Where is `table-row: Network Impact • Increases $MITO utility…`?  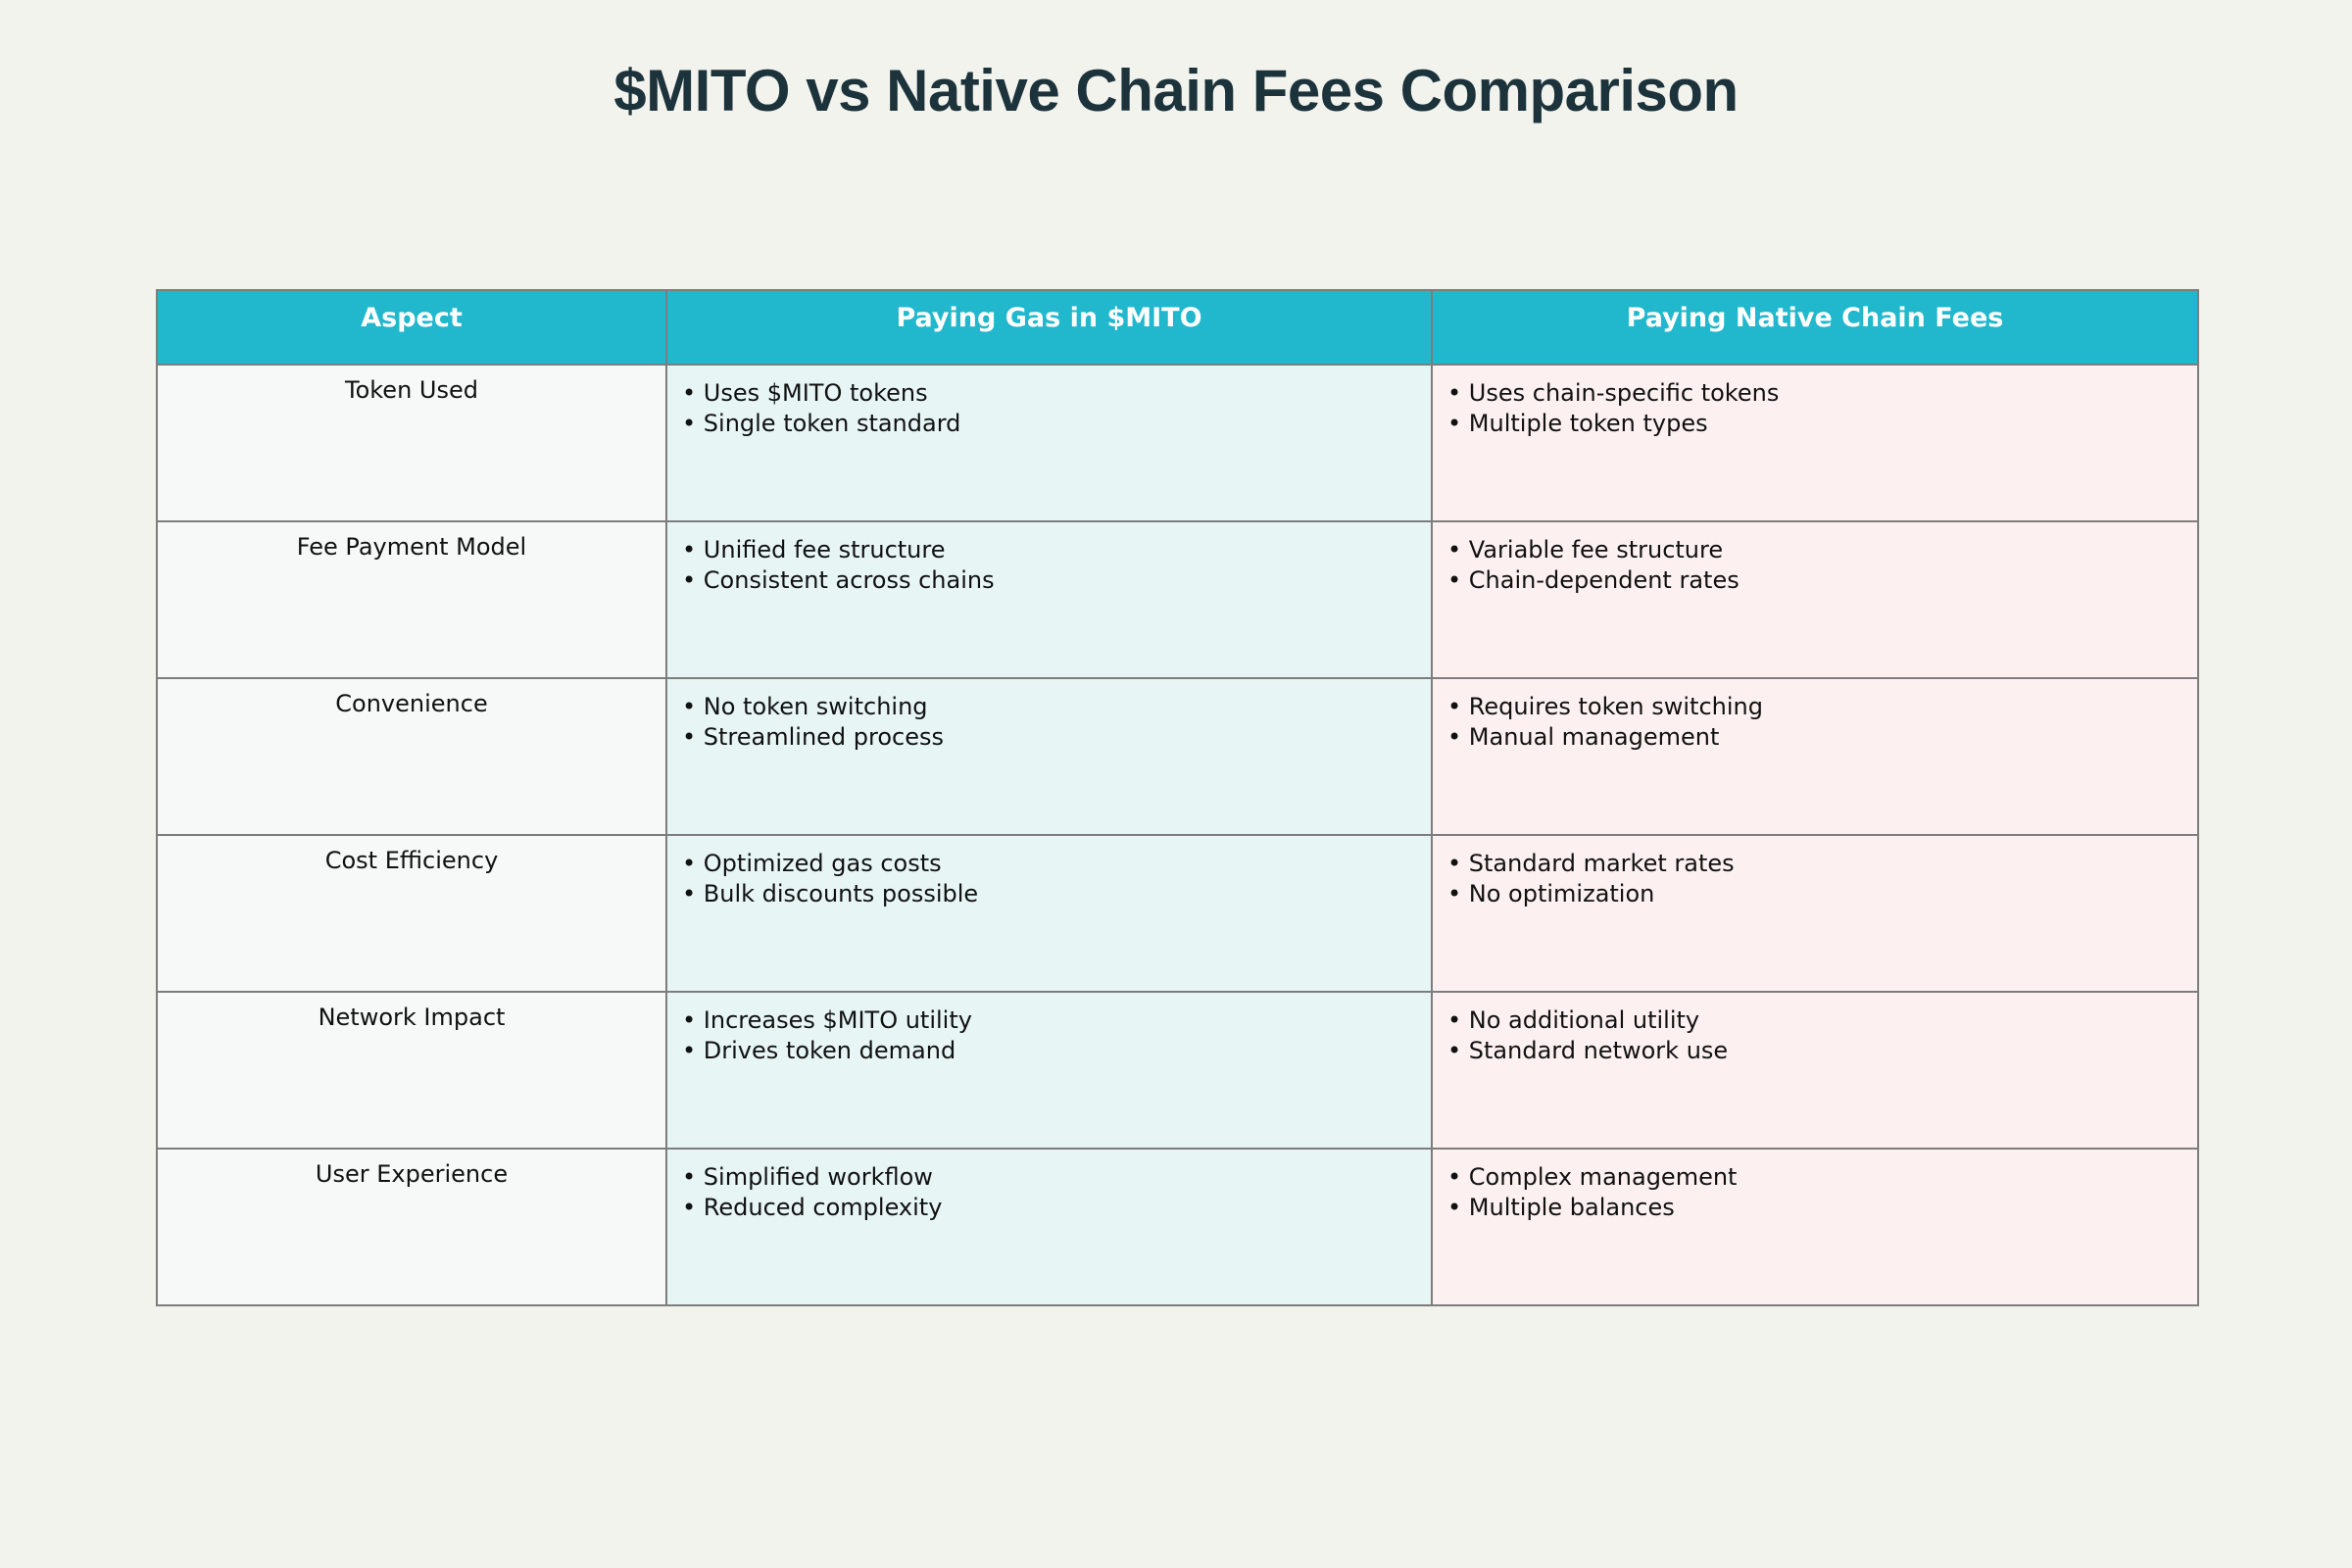
table-row: Network Impact • Increases $MITO utility… is located at coordinates (1177, 1070).